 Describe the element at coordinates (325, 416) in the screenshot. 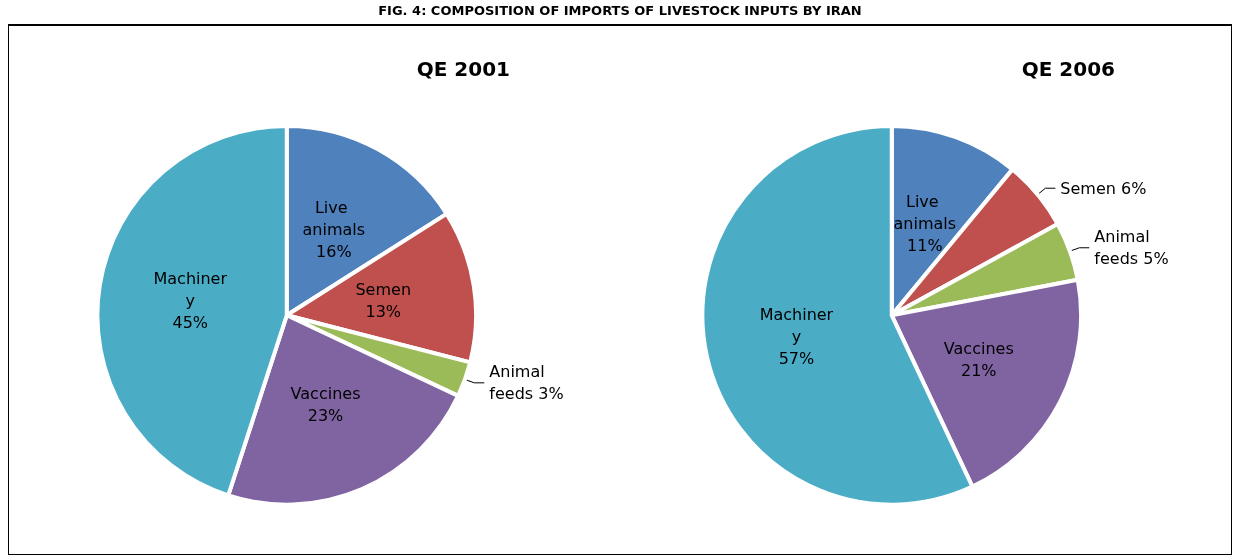

I see `data-label: 23%` at that location.